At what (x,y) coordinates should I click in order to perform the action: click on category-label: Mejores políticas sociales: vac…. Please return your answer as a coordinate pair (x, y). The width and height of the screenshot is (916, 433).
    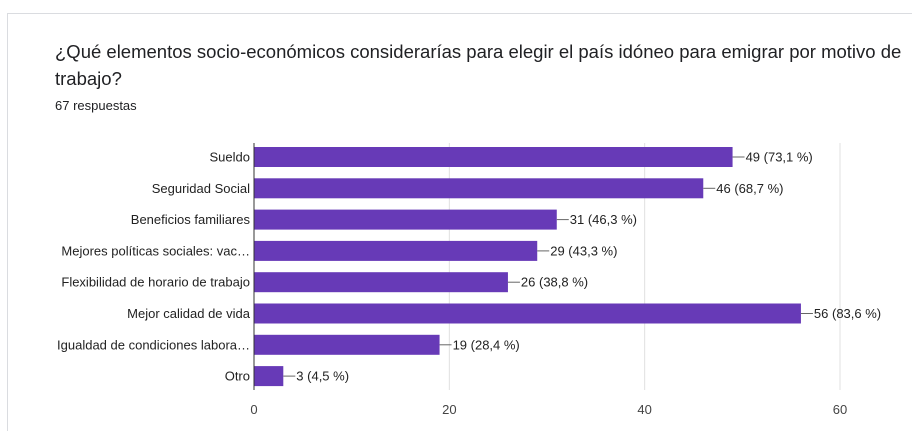
    Looking at the image, I should click on (155, 250).